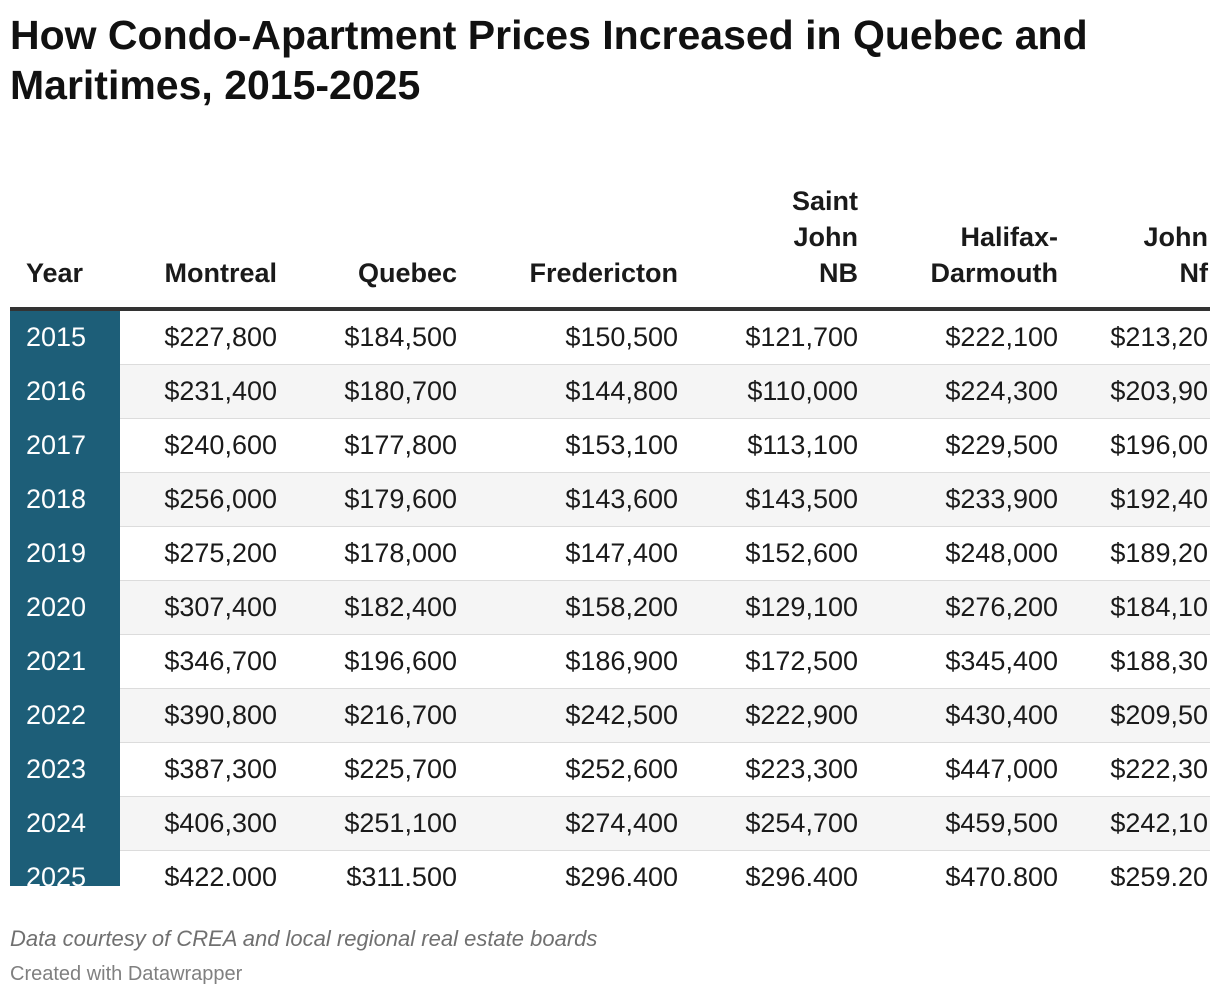 This screenshot has height=1000, width=1220. What do you see at coordinates (958, 607) in the screenshot?
I see `table-cell-halifax-darmouth: $276,200` at bounding box center [958, 607].